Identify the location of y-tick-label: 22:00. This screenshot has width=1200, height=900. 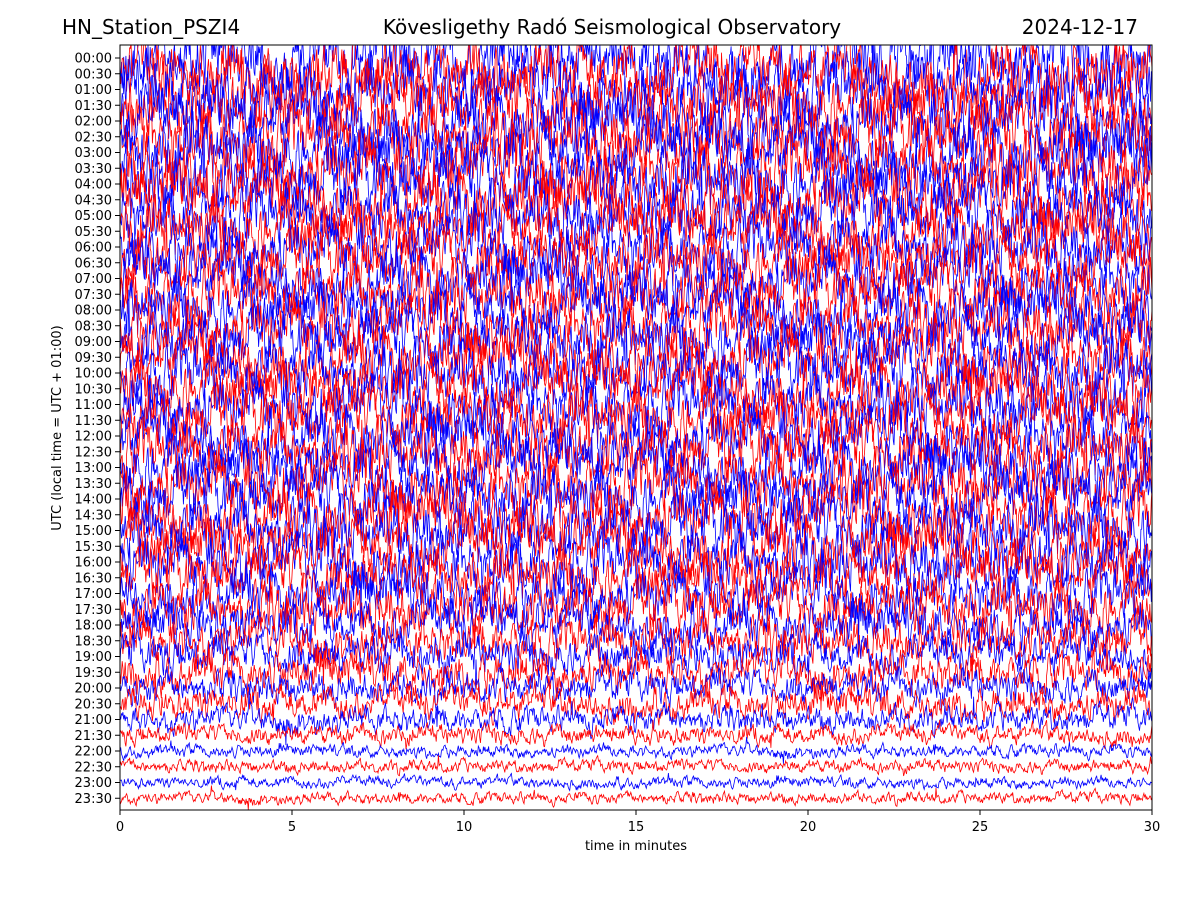
(93, 752).